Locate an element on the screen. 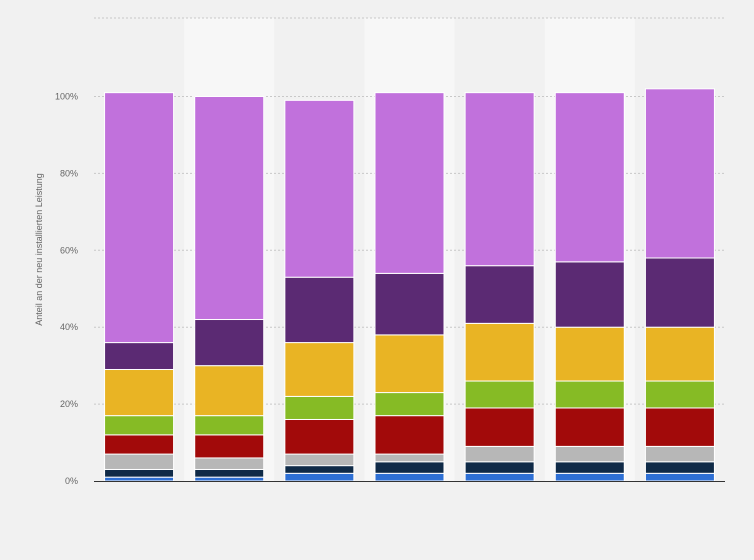  y-tick-label: 40% is located at coordinates (69, 327).